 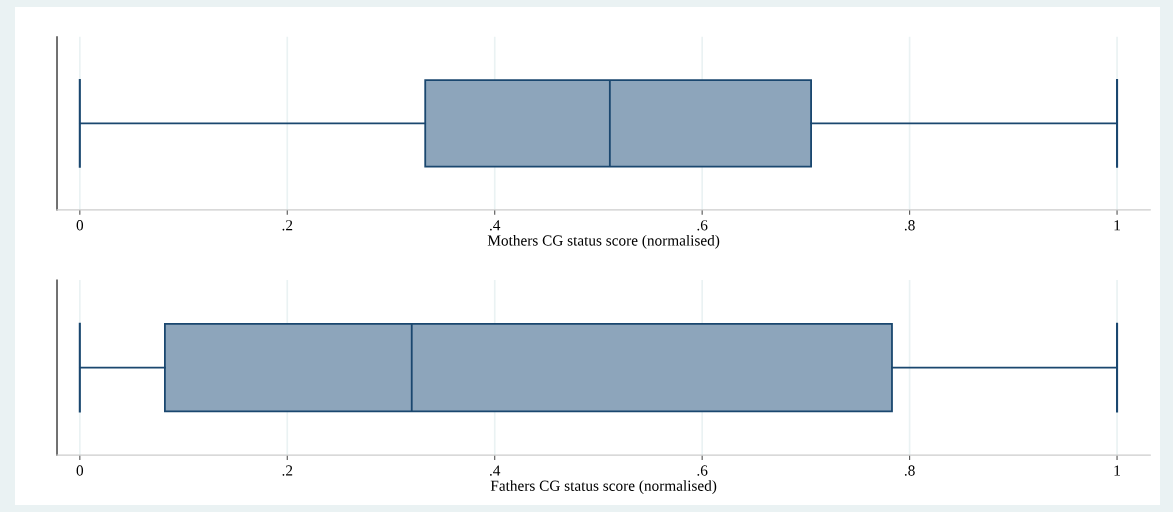 I want to click on x-axis-title: Mothers CG status score (normalised), so click(x=603, y=241).